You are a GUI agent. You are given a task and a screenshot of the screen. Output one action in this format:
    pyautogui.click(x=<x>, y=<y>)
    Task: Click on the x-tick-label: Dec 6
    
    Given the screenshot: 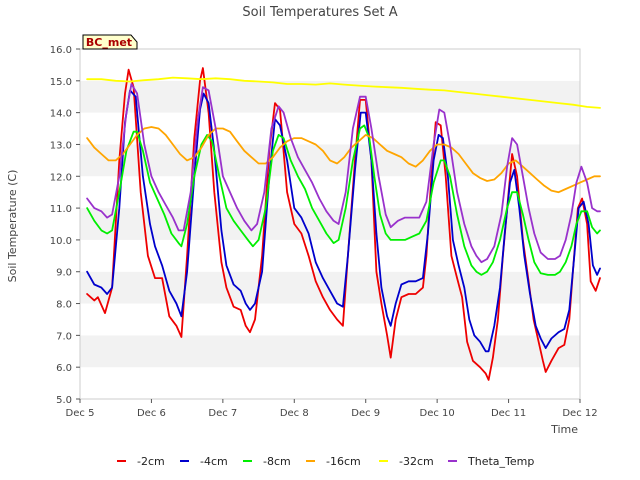 What is the action you would take?
    pyautogui.click(x=151, y=413)
    